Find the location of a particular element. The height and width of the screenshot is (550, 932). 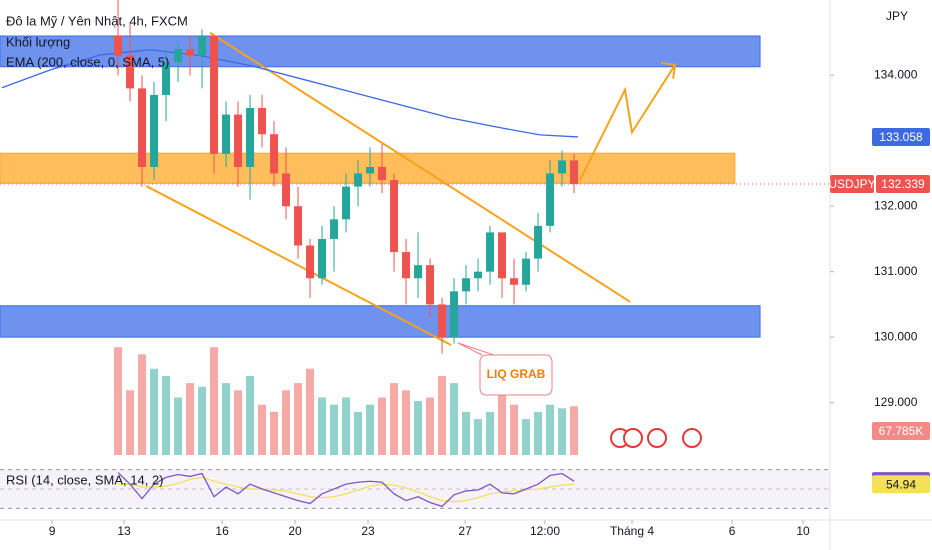

y-tick-label: 131.000 is located at coordinates (896, 271).